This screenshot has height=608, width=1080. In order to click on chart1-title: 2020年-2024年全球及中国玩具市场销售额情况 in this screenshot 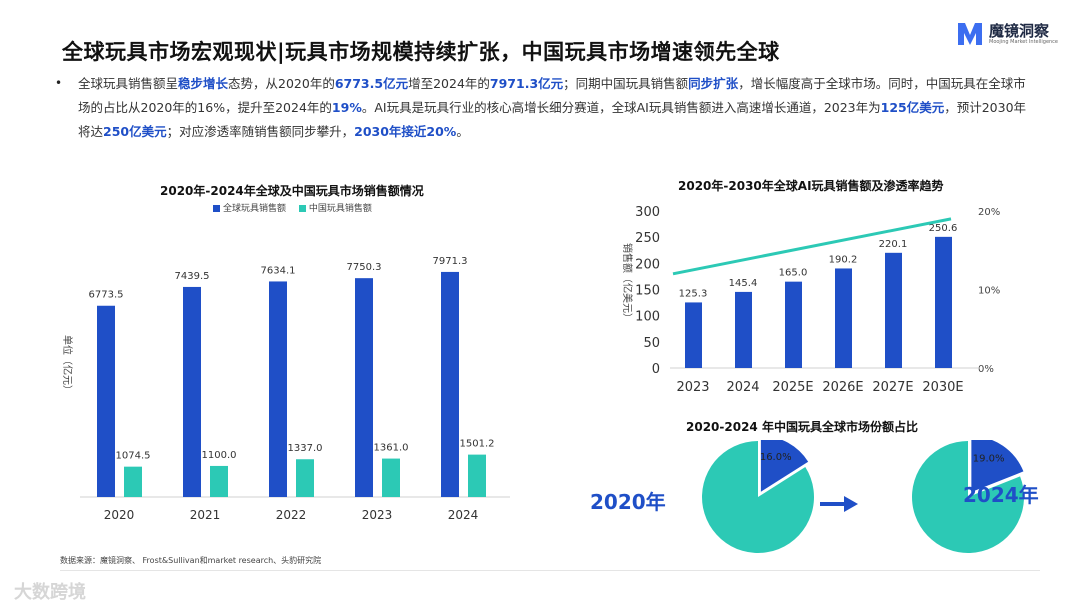, I will do `click(292, 191)`.